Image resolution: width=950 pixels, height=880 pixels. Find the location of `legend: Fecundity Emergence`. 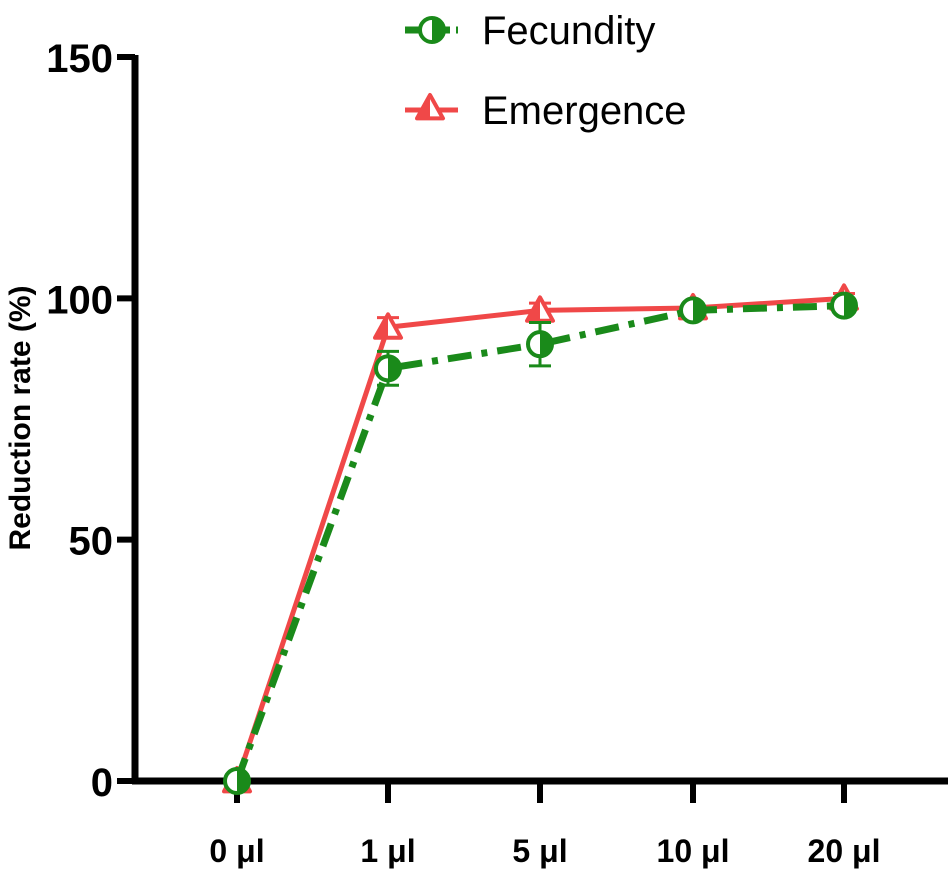

legend: Fecundity Emergence is located at coordinates (546, 71).